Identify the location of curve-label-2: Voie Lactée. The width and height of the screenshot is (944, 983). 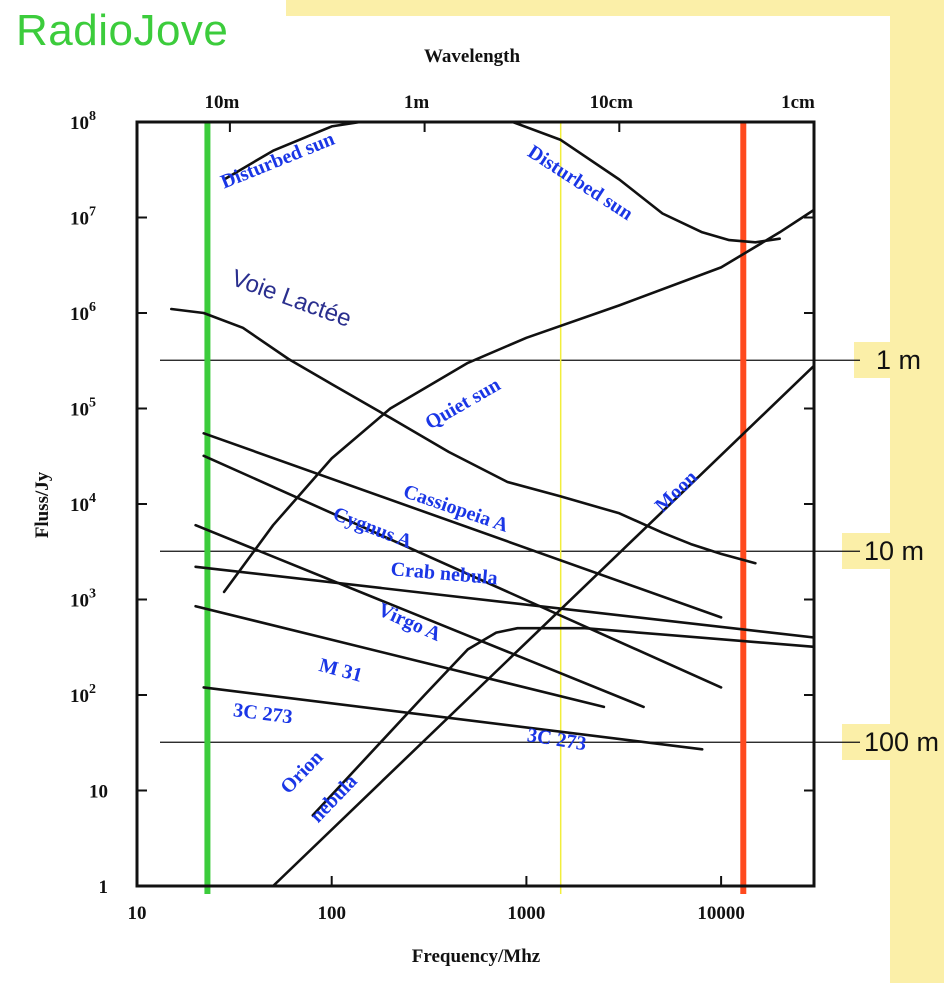
(291, 299).